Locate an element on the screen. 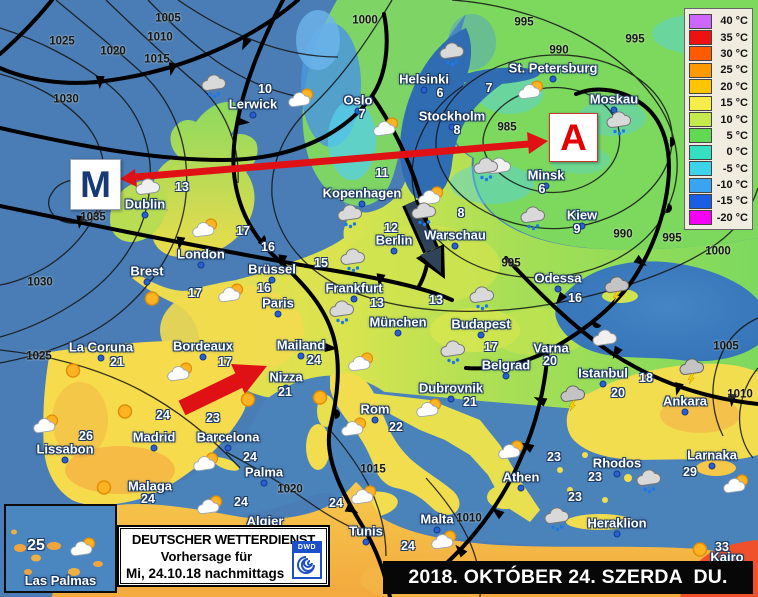 The image size is (758, 597). temperature-value: 33 is located at coordinates (722, 546).